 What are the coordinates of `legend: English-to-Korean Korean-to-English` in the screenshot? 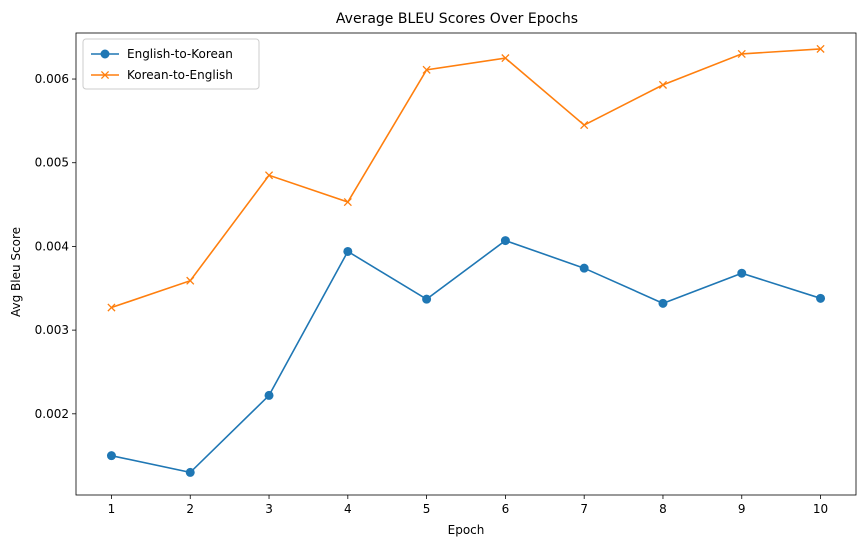 It's located at (171, 64).